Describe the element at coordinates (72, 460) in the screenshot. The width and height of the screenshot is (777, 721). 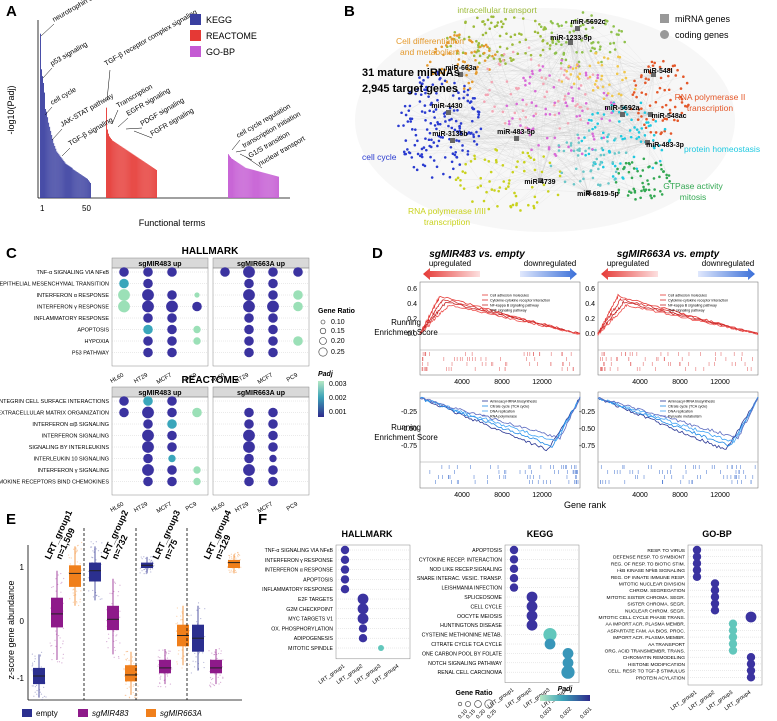
I see `panel-c-term: INTERLEUKIN 10 SIGNALING` at that location.